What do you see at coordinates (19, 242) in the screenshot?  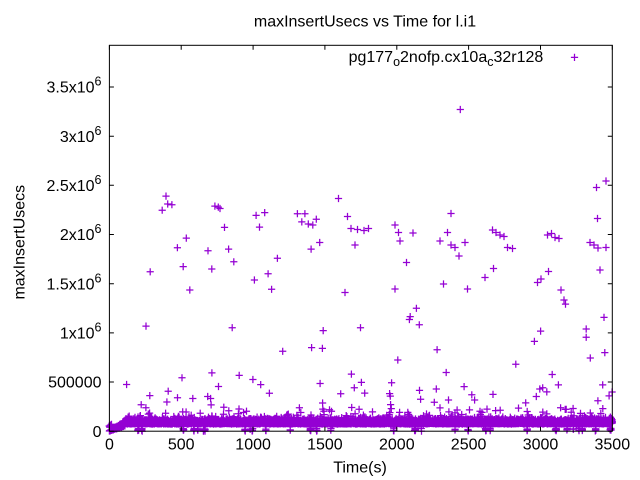 I see `svg-text: maxInsertUsecs` at bounding box center [19, 242].